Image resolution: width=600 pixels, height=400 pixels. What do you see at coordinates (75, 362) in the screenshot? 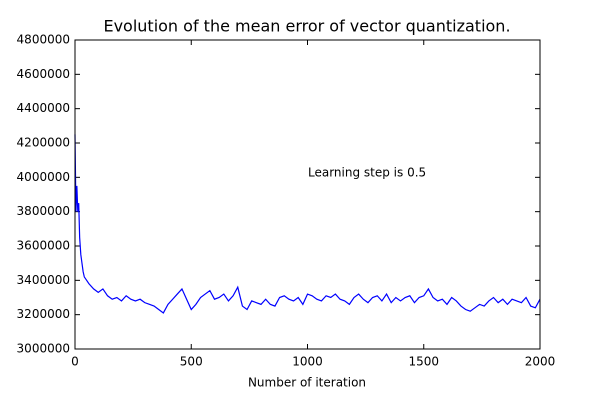
I see `x-tick-label: 0` at bounding box center [75, 362].